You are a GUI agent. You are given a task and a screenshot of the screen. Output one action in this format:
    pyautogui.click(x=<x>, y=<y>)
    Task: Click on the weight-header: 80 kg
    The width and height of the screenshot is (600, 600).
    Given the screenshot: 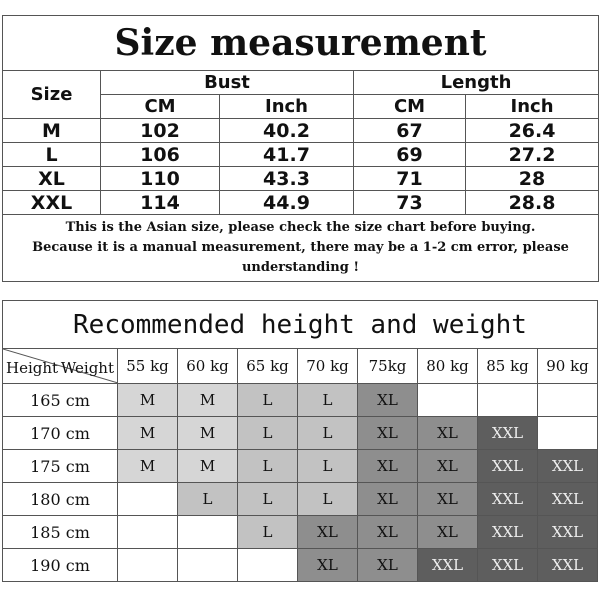 What is the action you would take?
    pyautogui.click(x=447, y=366)
    